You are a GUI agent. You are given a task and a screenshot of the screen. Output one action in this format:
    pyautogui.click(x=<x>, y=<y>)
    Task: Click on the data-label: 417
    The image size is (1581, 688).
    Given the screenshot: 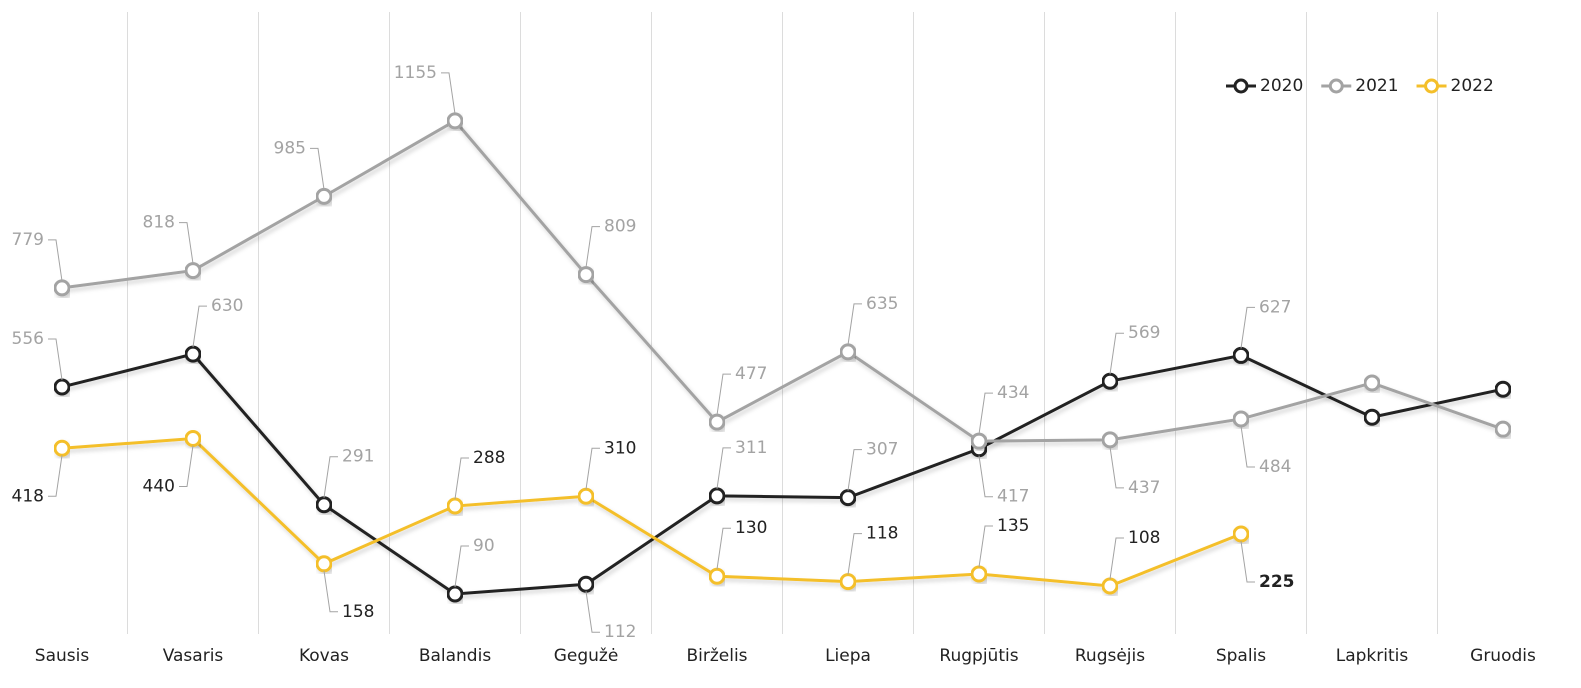 What is the action you would take?
    pyautogui.click(x=1013, y=497)
    